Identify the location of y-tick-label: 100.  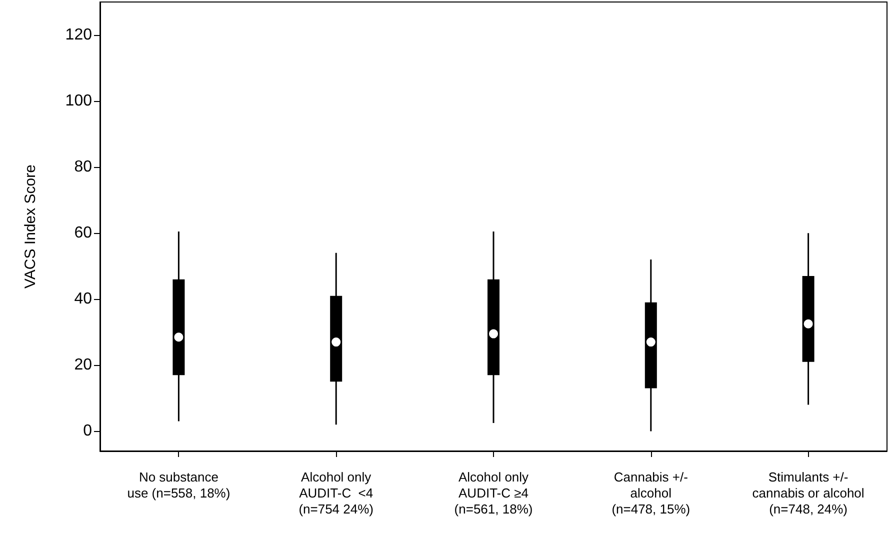
(78, 101).